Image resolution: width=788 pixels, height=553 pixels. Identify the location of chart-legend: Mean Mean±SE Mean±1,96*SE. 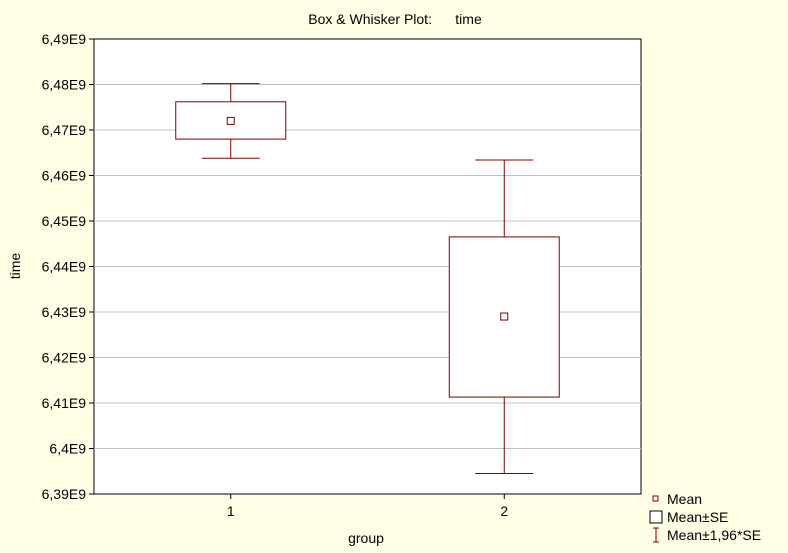
(705, 517).